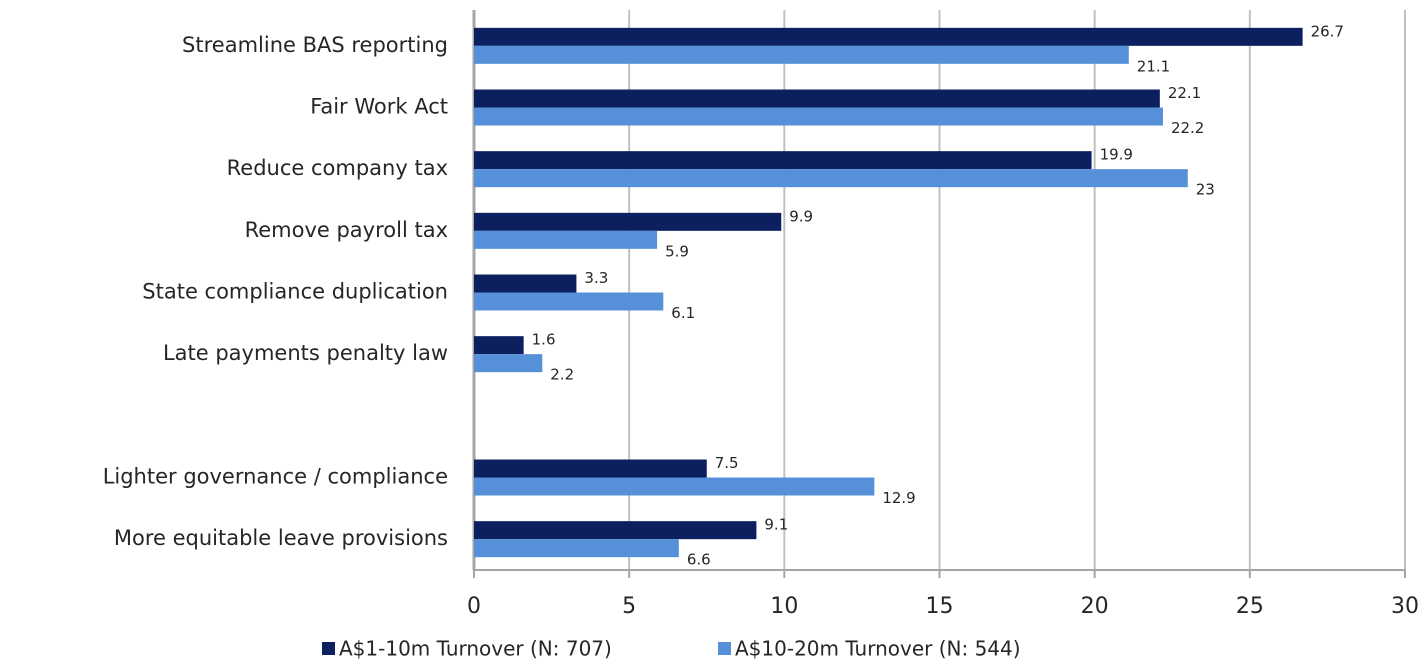  I want to click on legend-label: A$10-20m Turnover (N: 544), so click(878, 649).